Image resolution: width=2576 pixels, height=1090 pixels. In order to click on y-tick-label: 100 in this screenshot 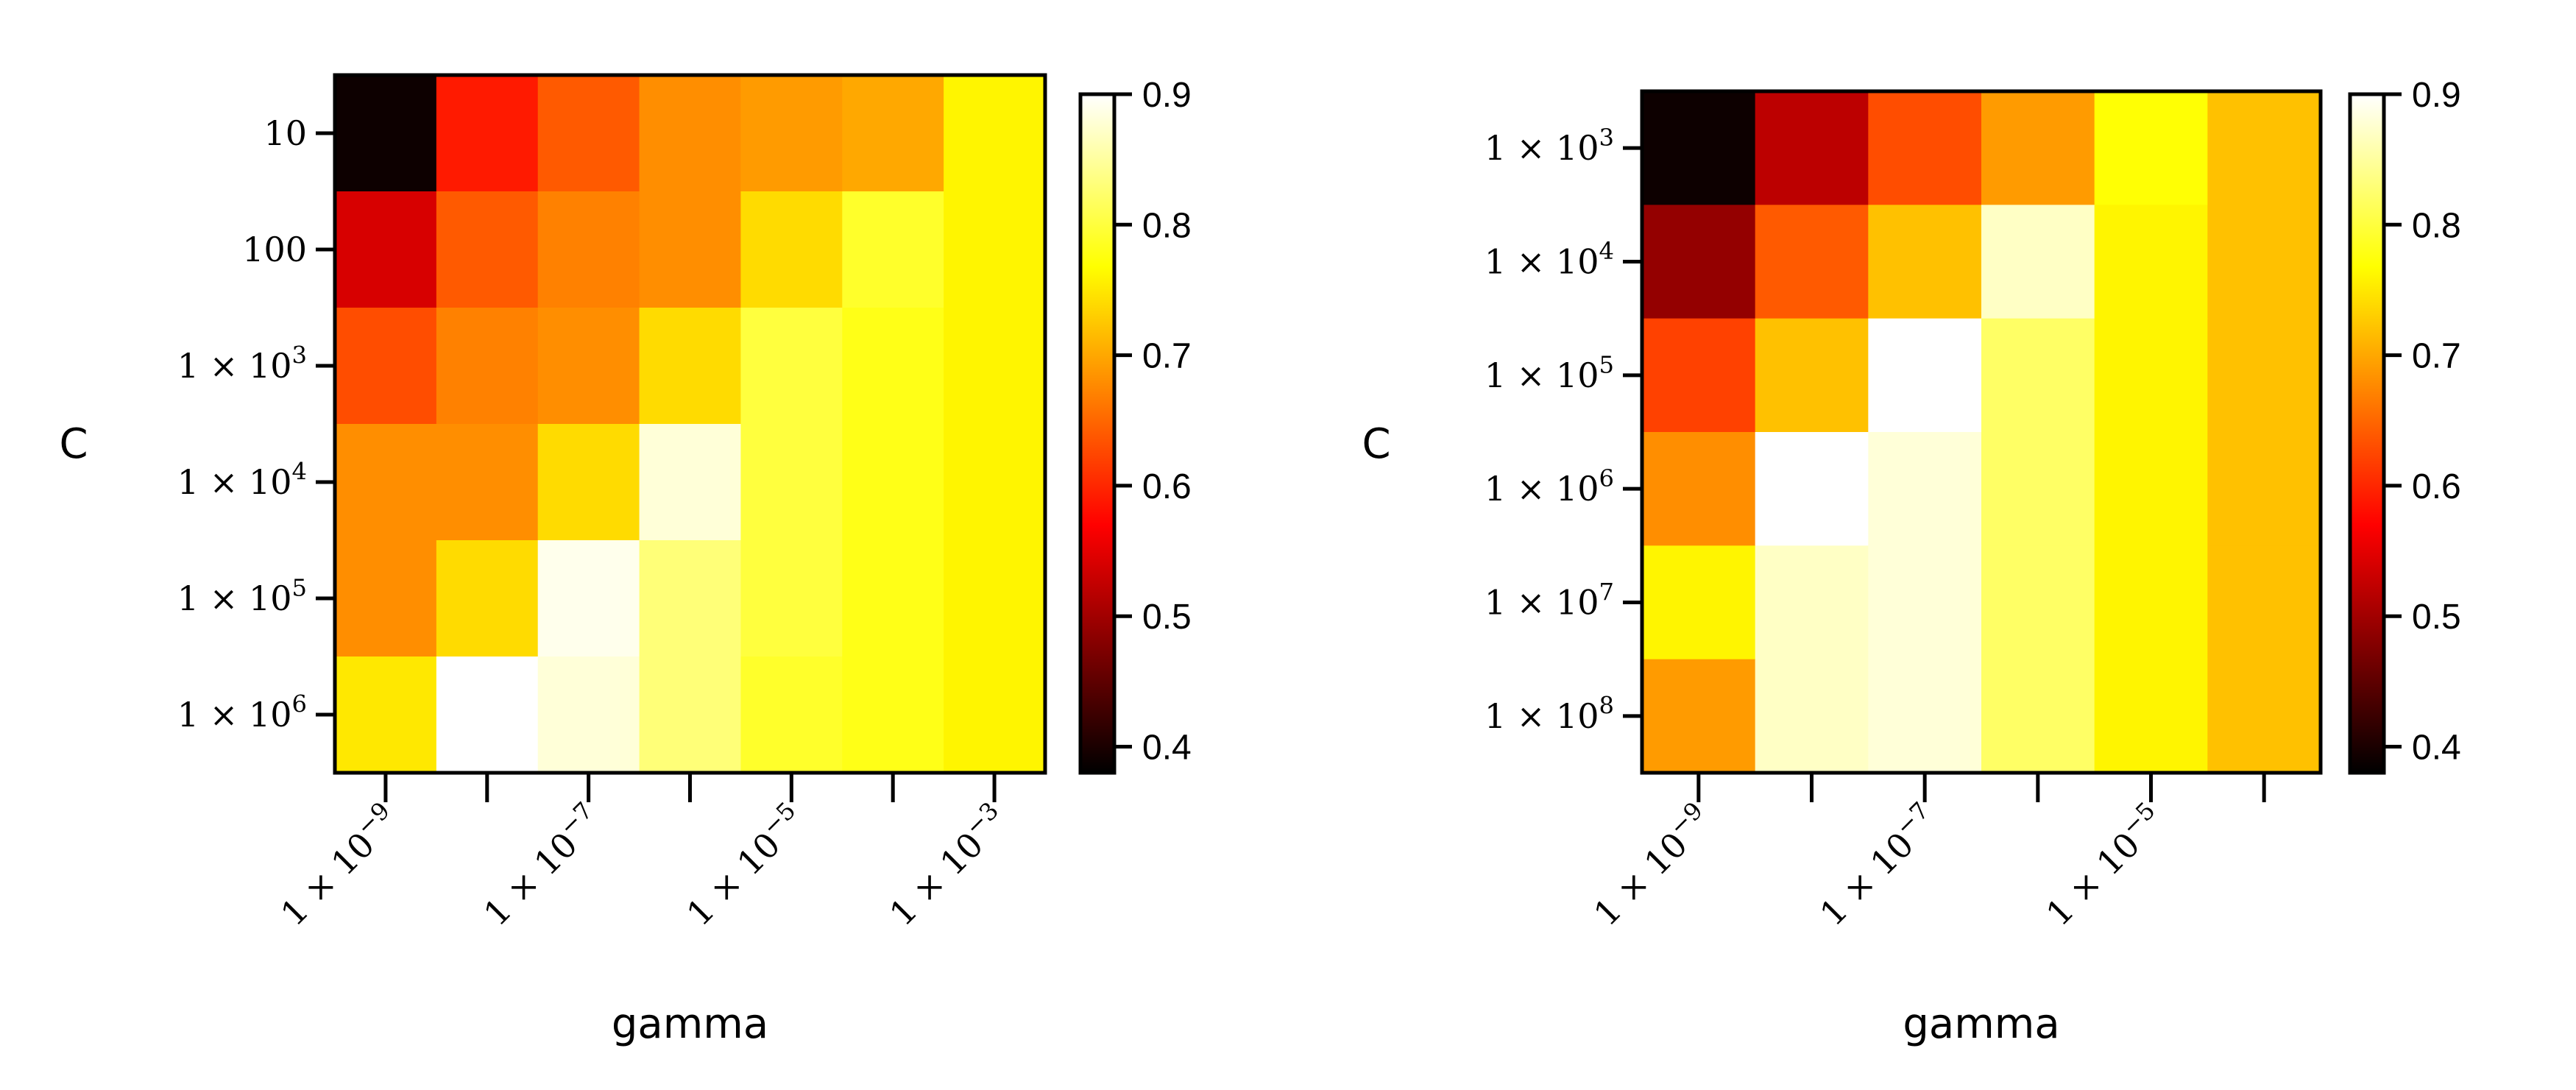, I will do `click(274, 249)`.